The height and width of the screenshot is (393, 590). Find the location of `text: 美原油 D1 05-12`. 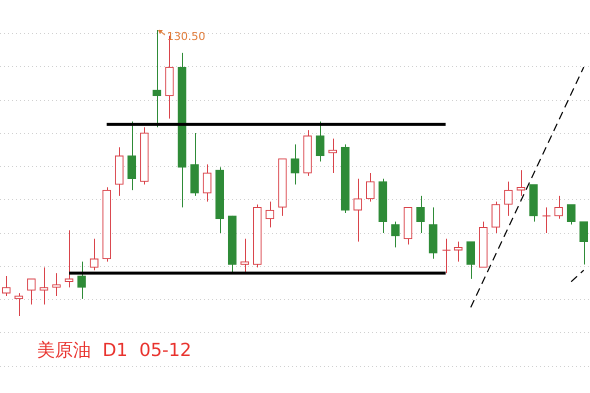

text: 美原油 D1 05-12 is located at coordinates (114, 350).